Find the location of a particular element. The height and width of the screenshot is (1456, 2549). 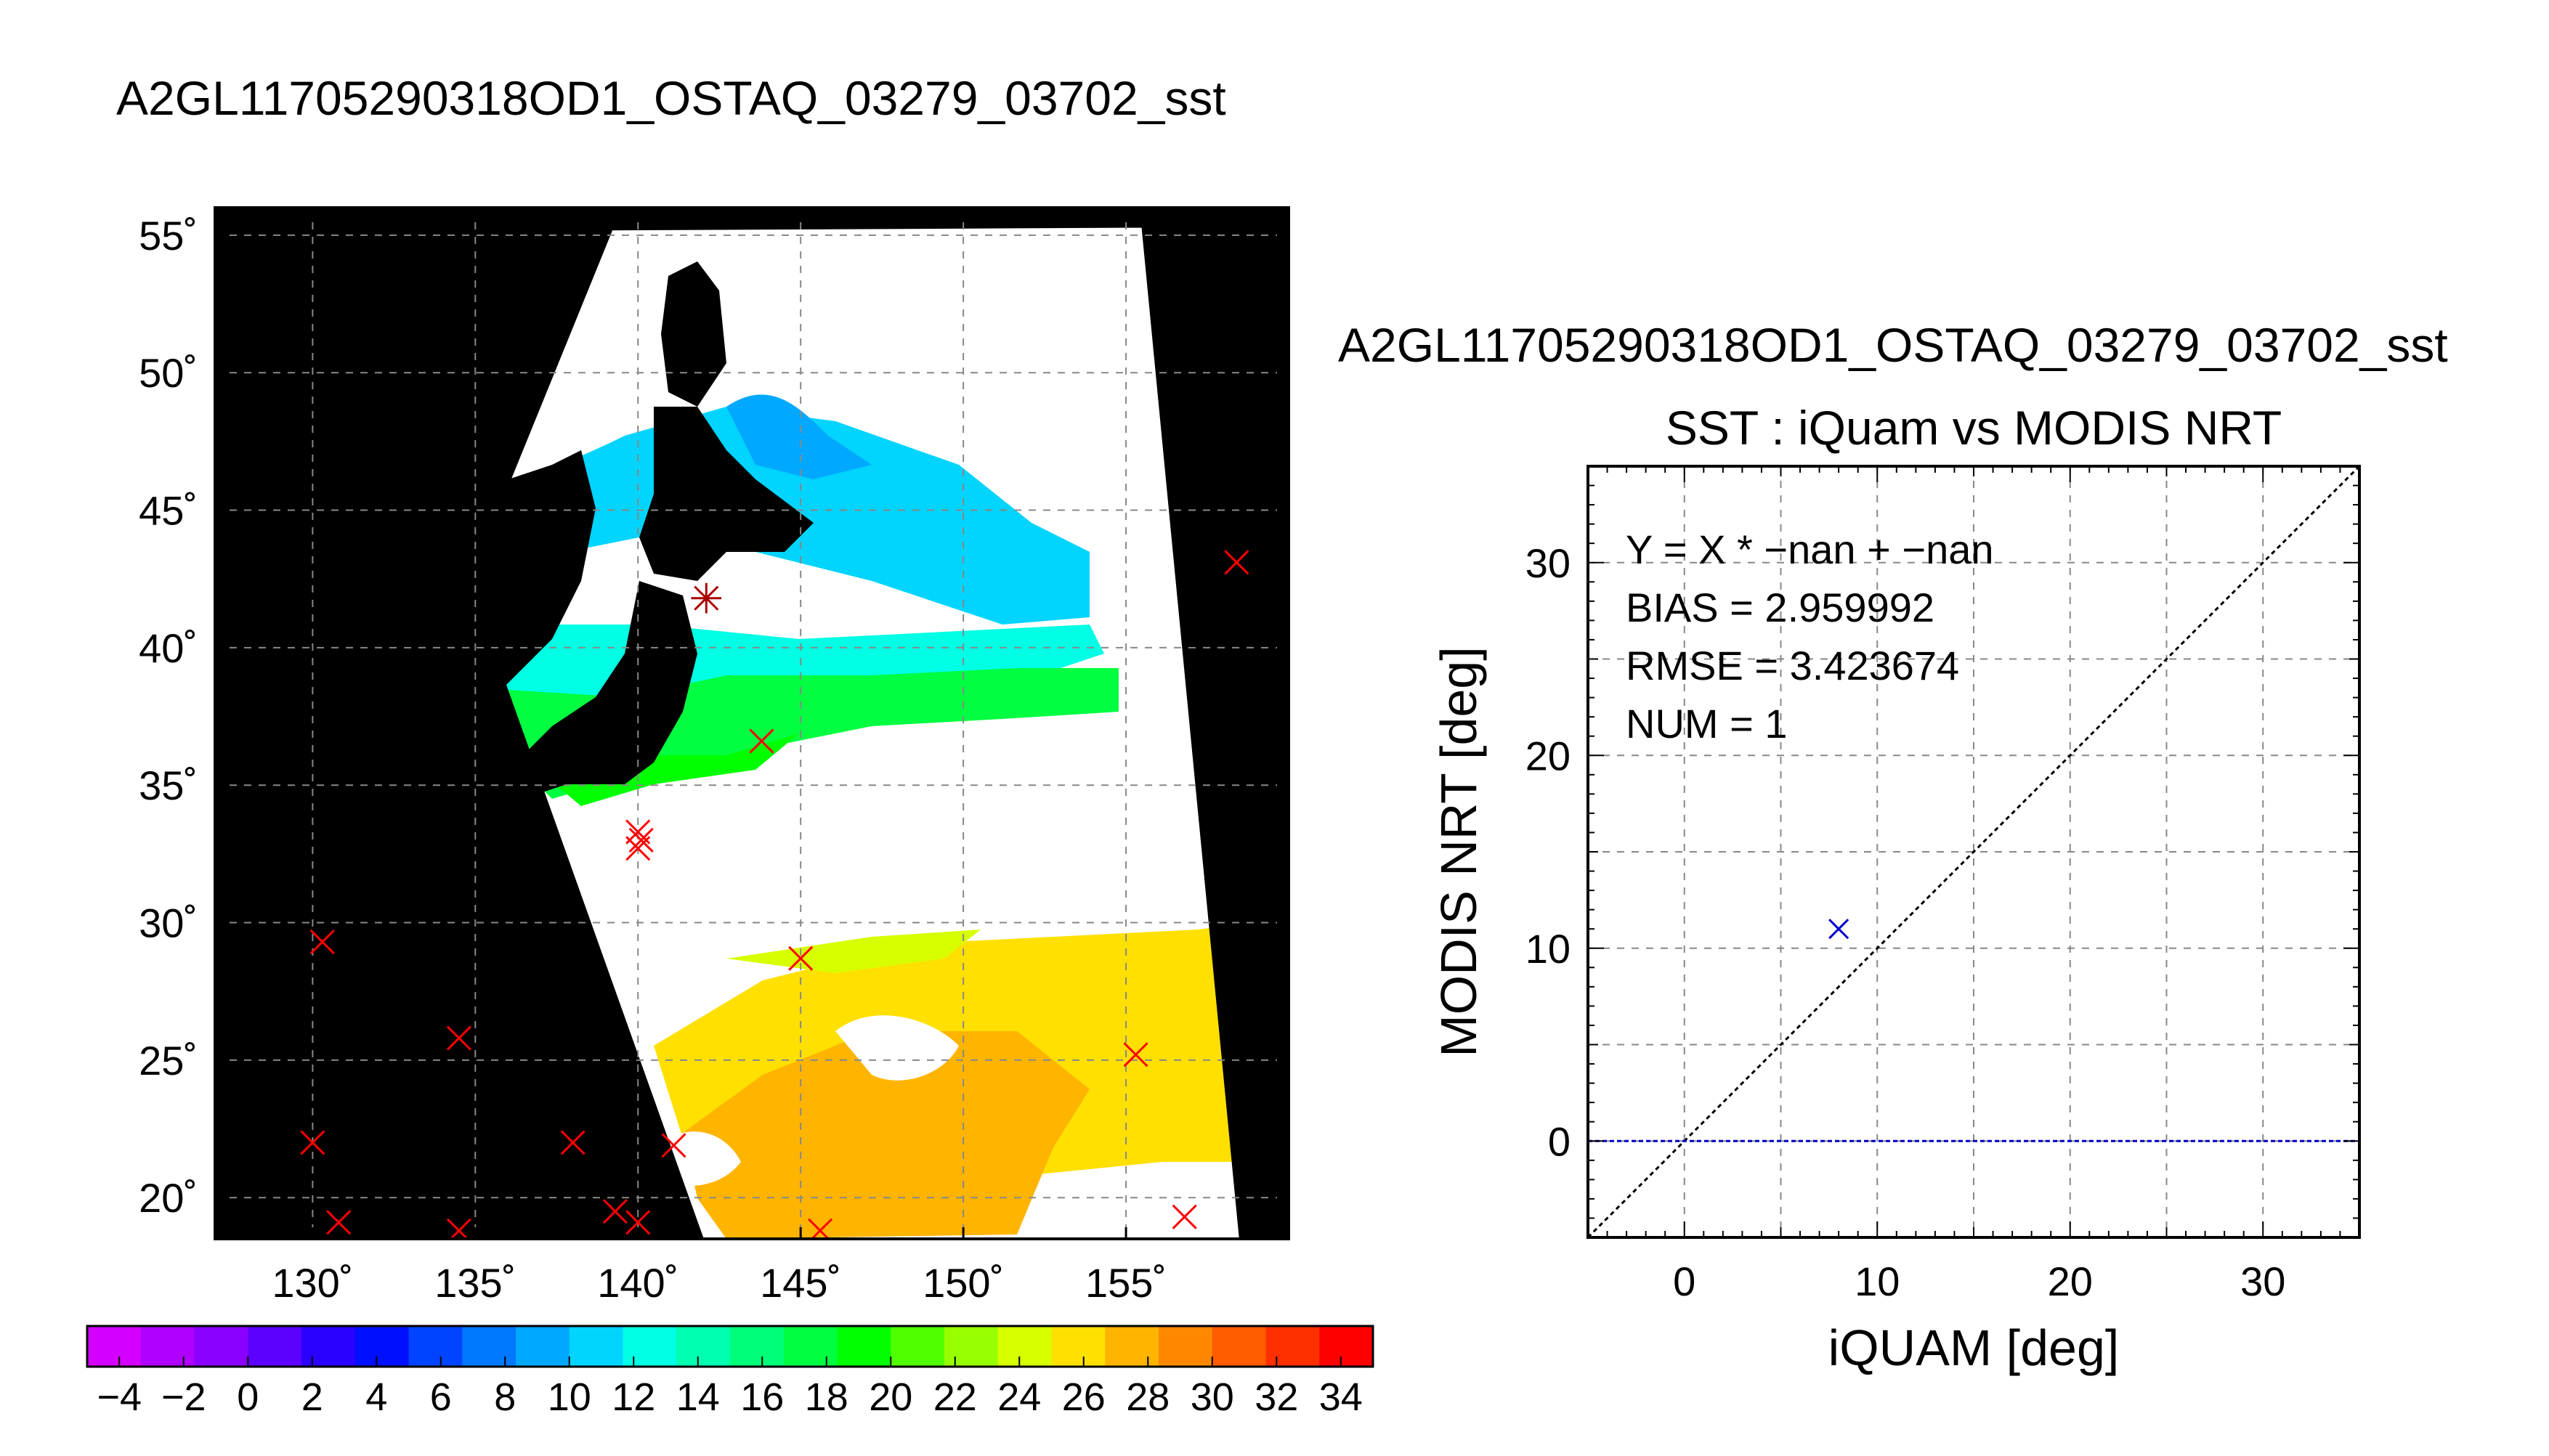

stats-fit: Y = X * −nan + −nan is located at coordinates (1810, 549).